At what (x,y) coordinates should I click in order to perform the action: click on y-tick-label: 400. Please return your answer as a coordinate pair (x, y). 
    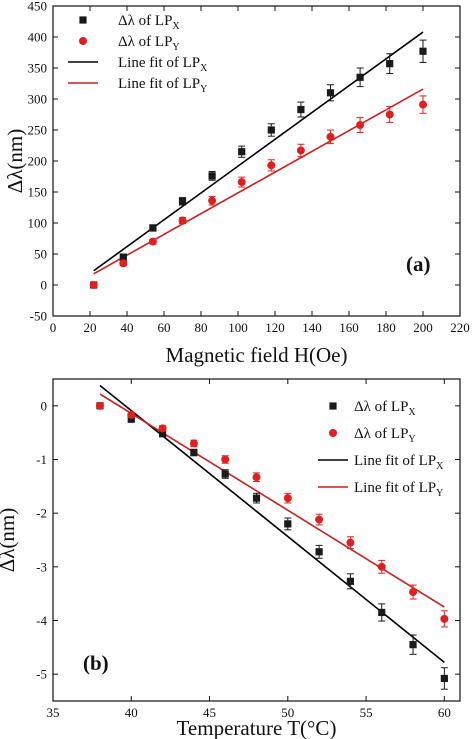
    Looking at the image, I should click on (38, 37).